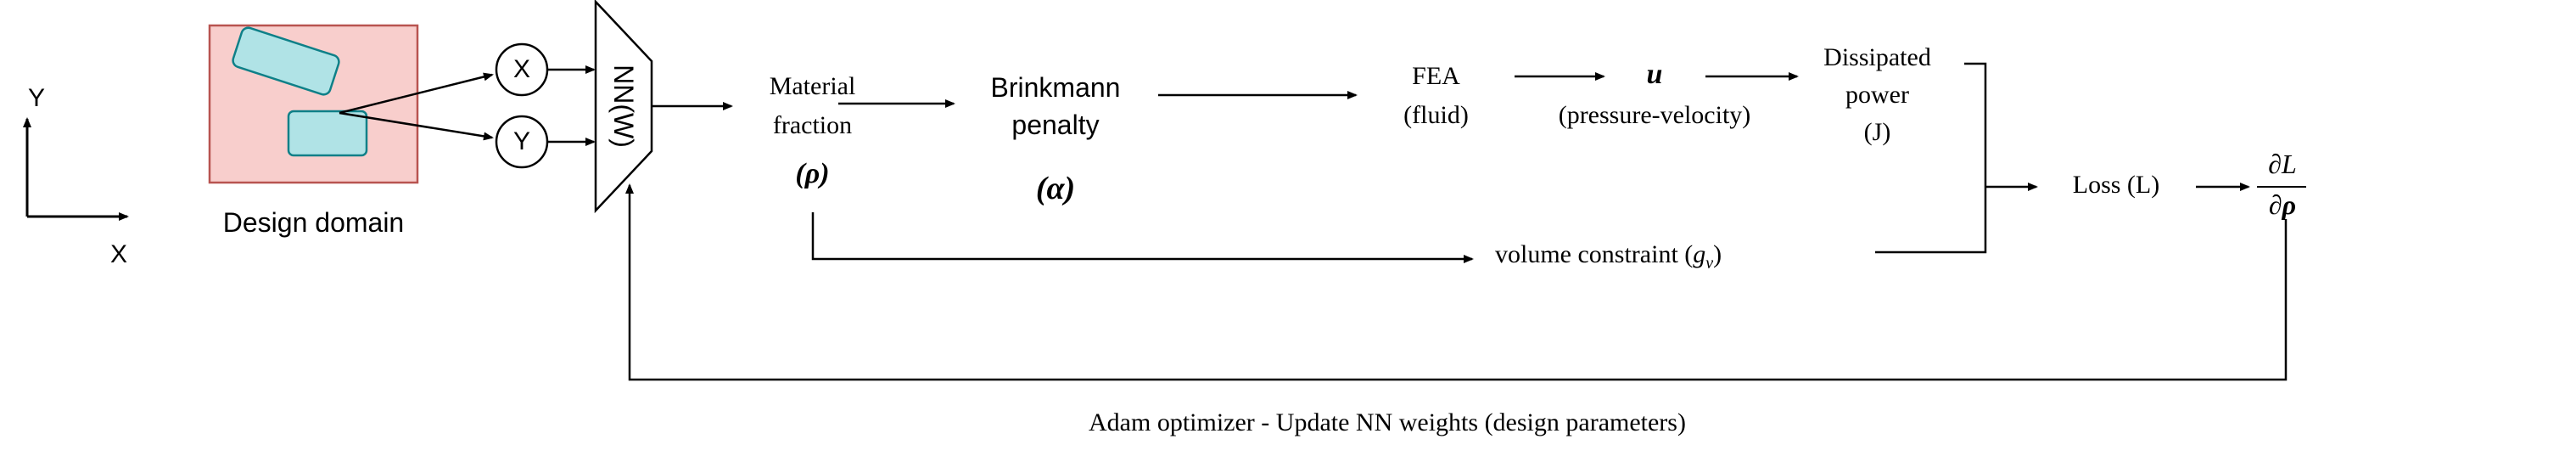  Describe the element at coordinates (2282, 164) in the screenshot. I see `gradient-numerator: ∂L` at that location.